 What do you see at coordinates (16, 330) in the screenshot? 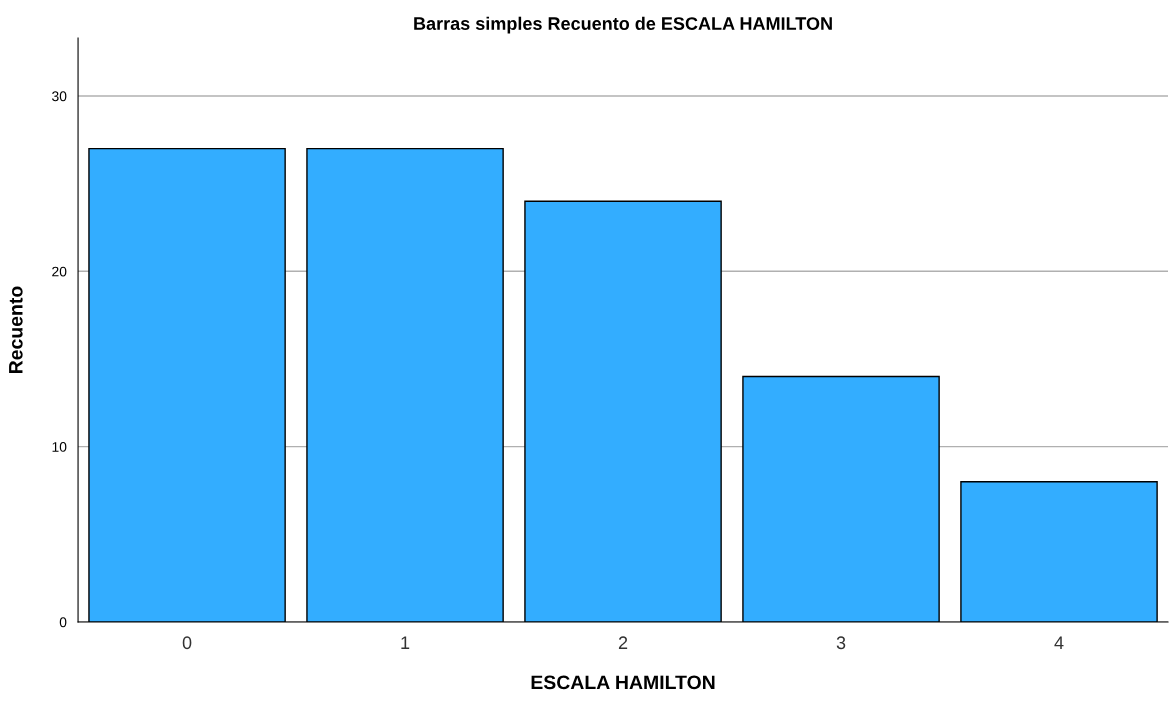
I see `y-axis-title: Recuento` at bounding box center [16, 330].